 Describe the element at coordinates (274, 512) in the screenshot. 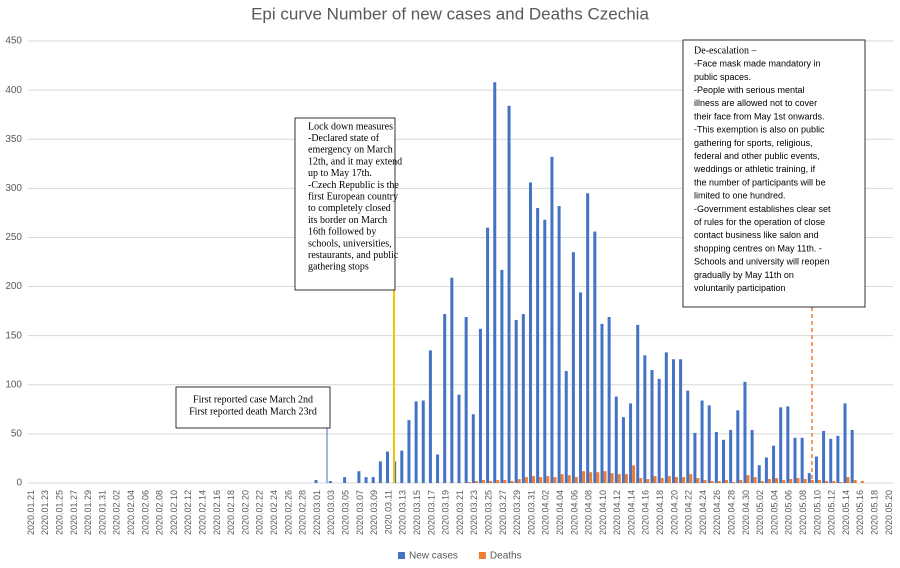

I see `x-tick-label: 2020.02.24` at that location.